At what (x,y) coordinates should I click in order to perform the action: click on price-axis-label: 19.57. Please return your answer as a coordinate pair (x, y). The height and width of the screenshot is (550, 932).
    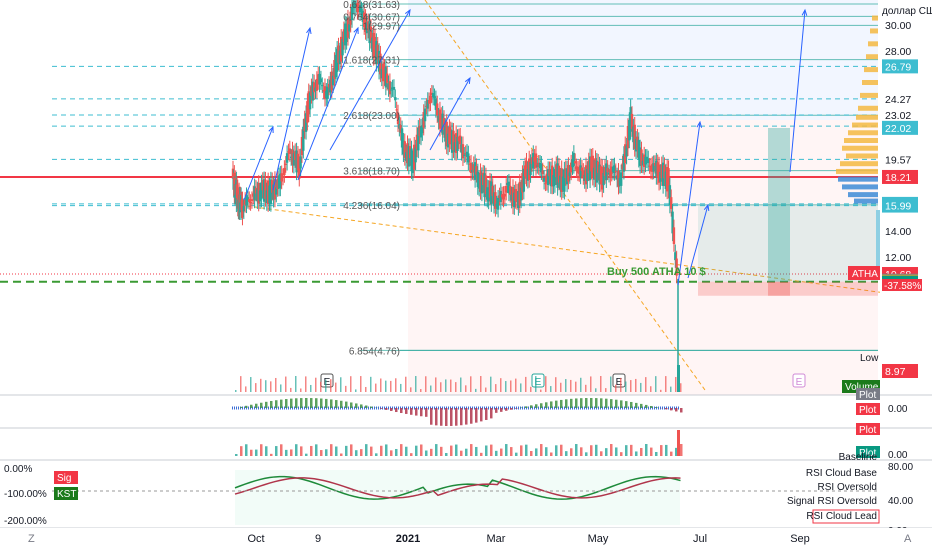
    Looking at the image, I should click on (898, 160).